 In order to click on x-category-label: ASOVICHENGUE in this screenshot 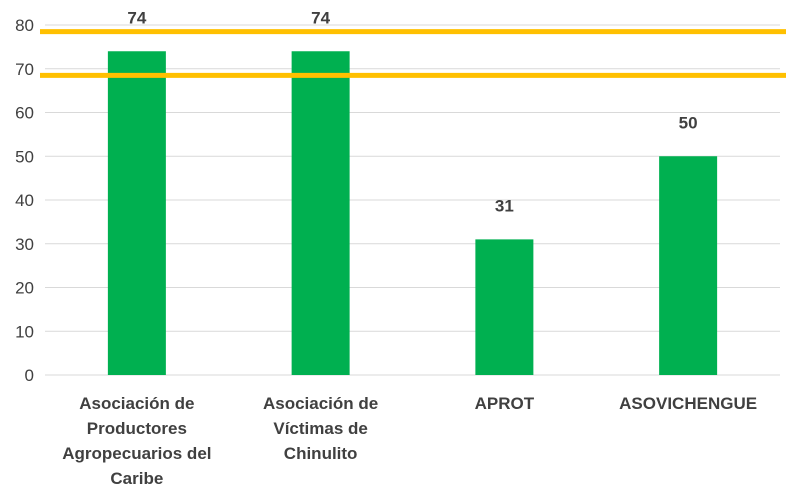, I will do `click(688, 403)`.